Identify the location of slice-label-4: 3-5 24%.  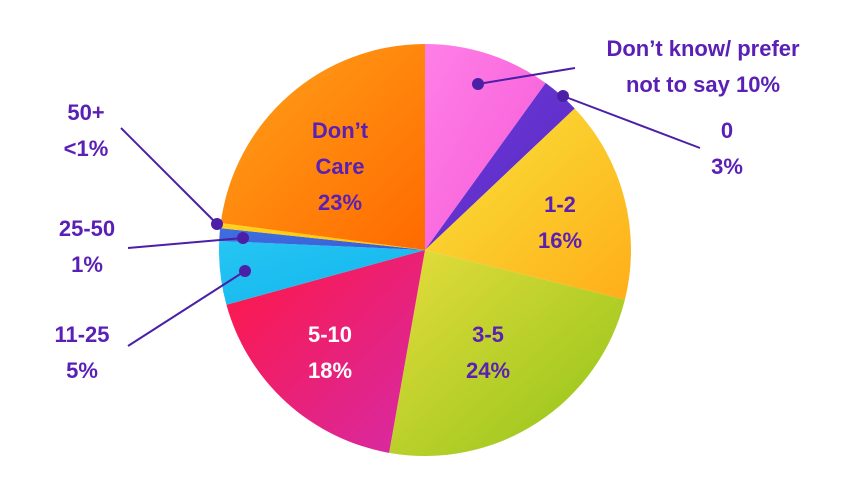
(488, 352).